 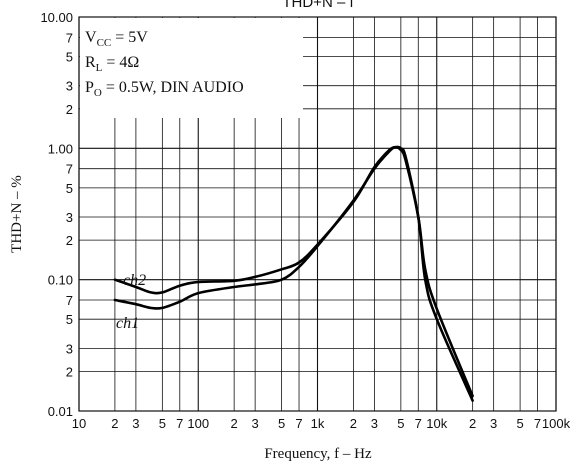 What do you see at coordinates (56, 214) in the screenshot?
I see `y-axis-ticks: 10.00 7 5 3 2 1.00 7 5 3 2 0.10 7 5 3 2 0.01` at bounding box center [56, 214].